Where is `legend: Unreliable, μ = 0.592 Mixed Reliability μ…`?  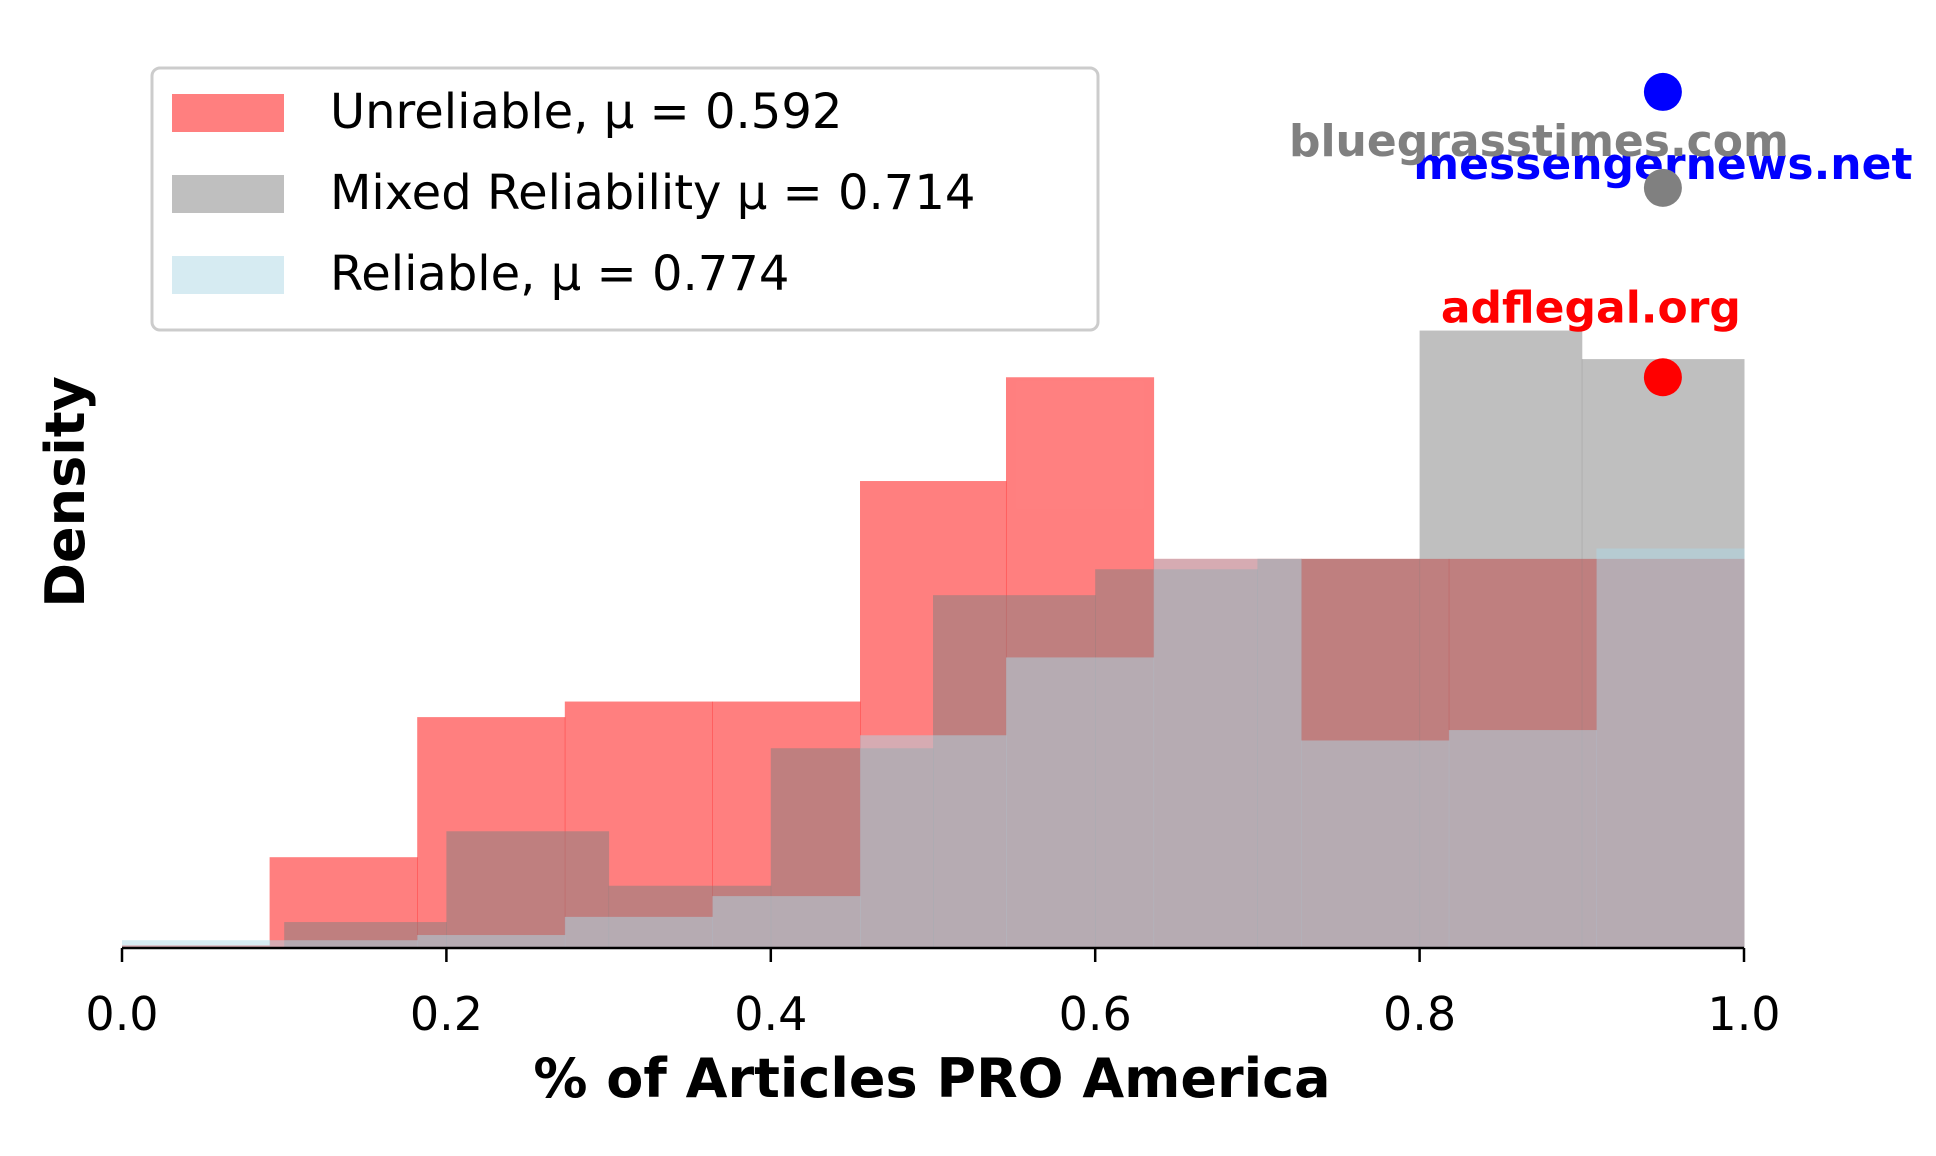 legend: Unreliable, μ = 0.592 Mixed Reliability μ… is located at coordinates (625, 199).